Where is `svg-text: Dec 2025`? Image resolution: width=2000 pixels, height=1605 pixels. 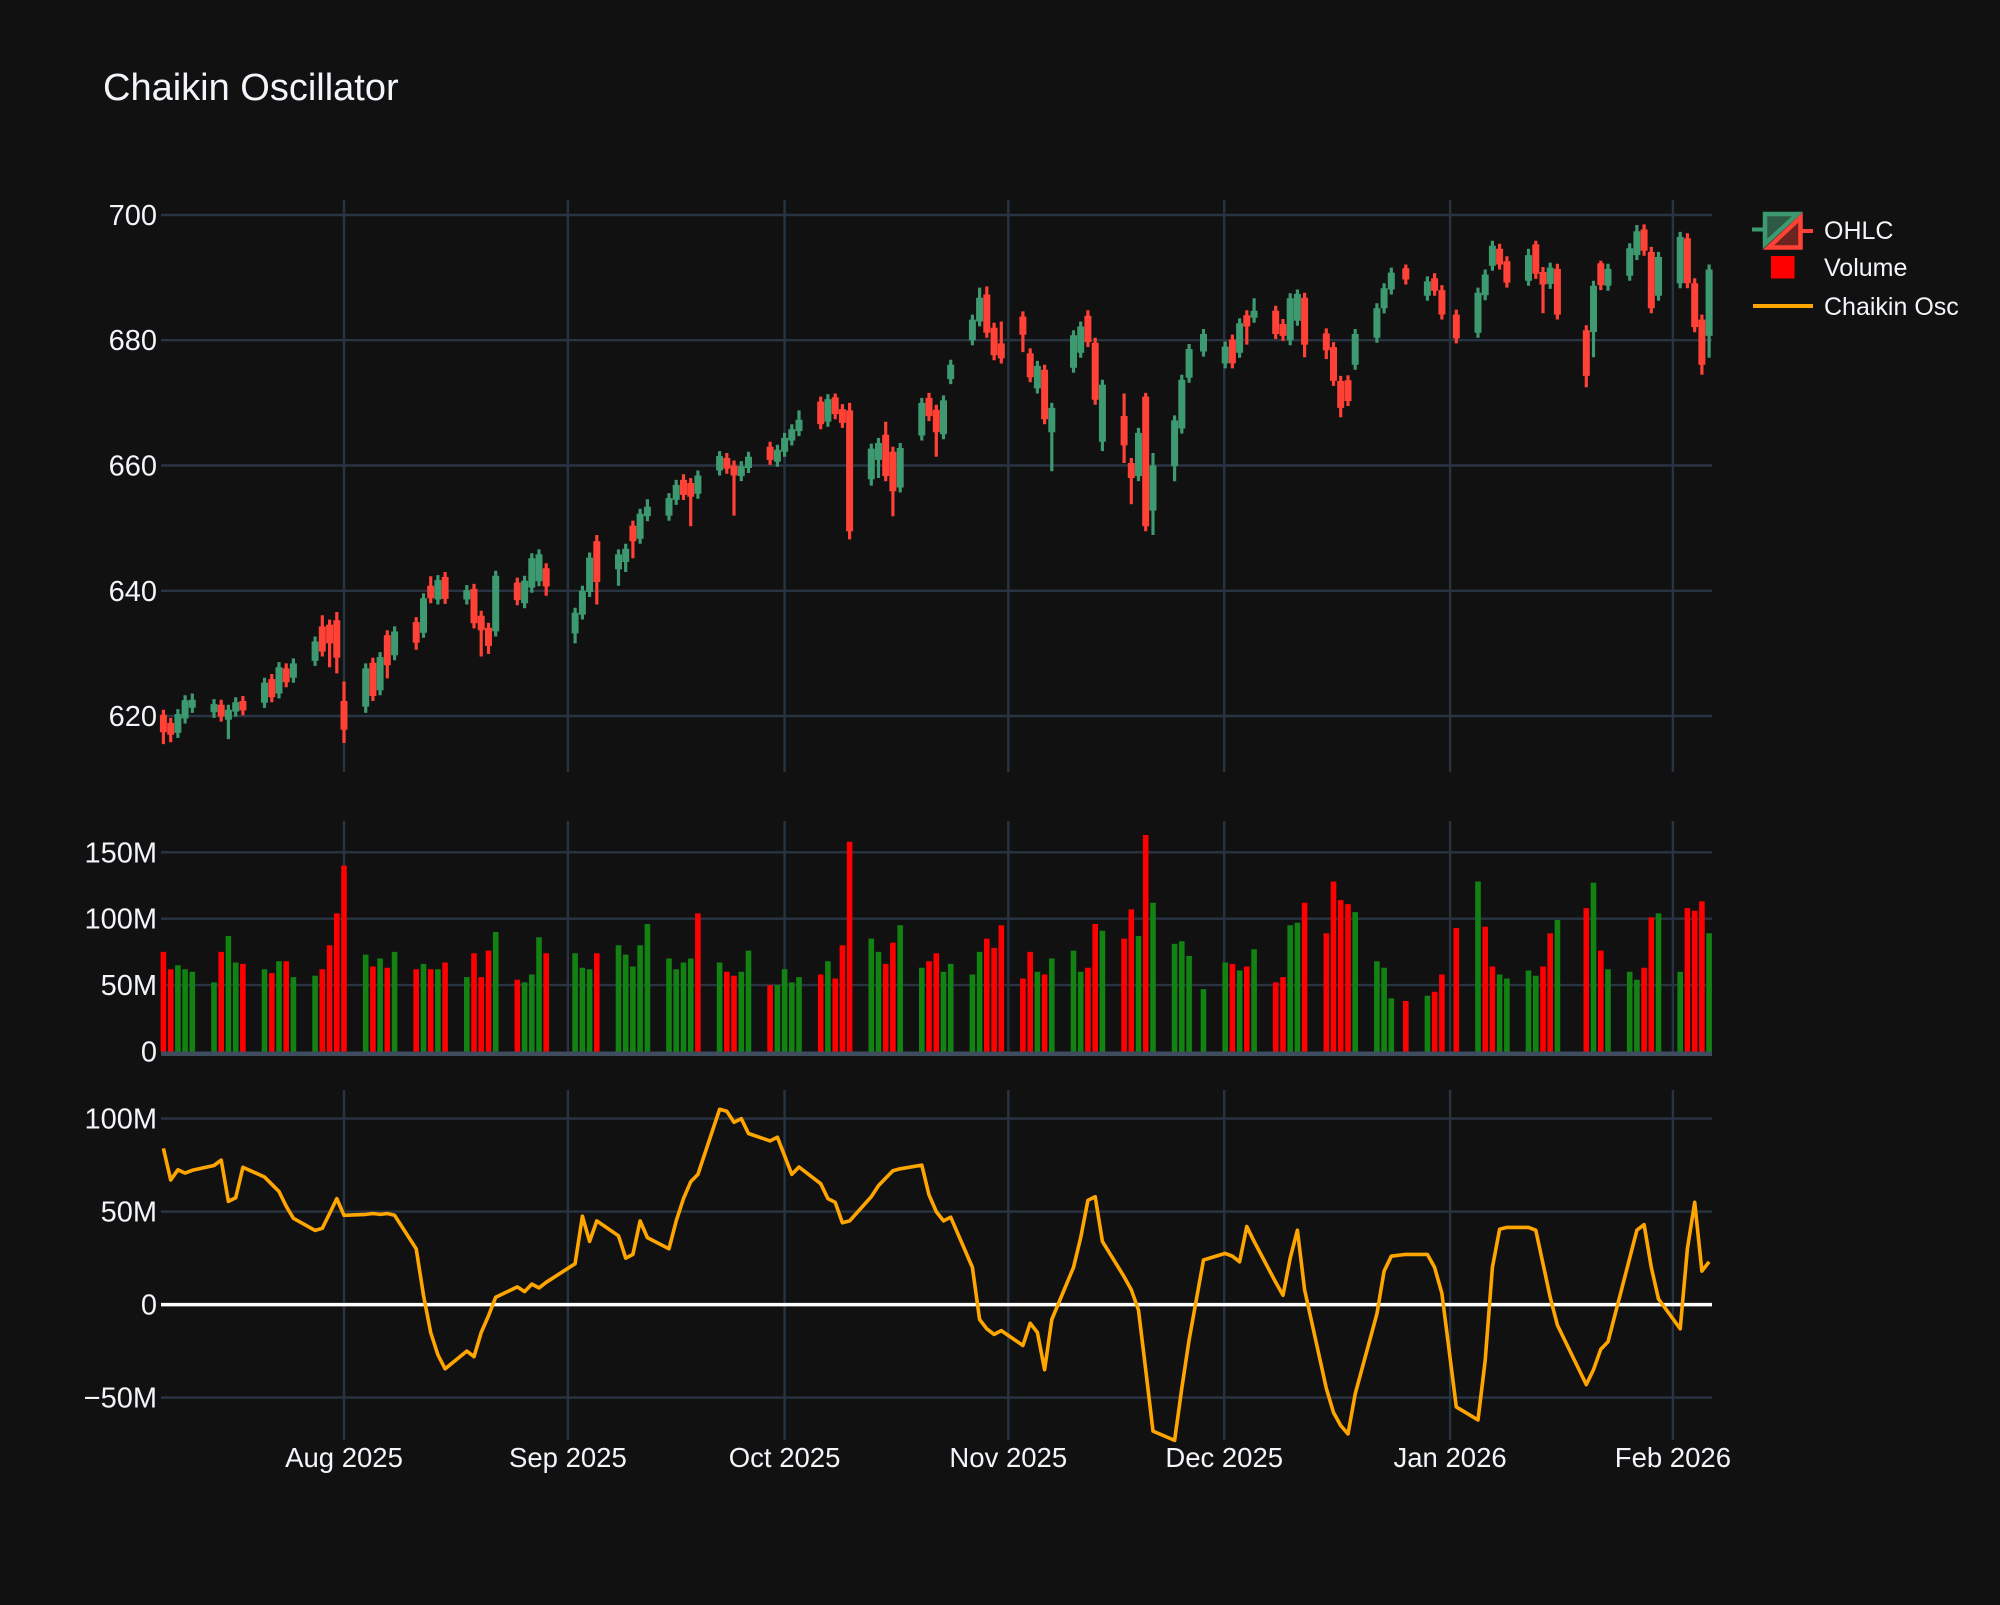
svg-text: Dec 2025 is located at coordinates (1224, 1457).